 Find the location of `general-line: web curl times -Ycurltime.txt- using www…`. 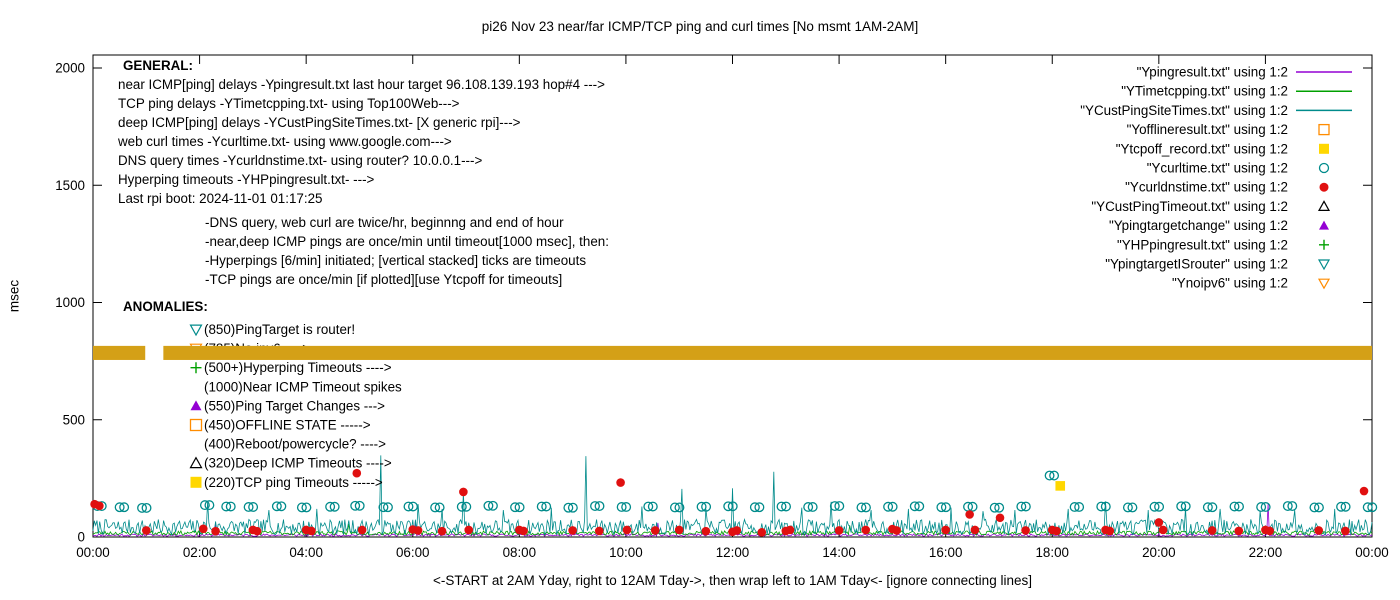

general-line: web curl times -Ycurltime.txt- using www… is located at coordinates (284, 141).